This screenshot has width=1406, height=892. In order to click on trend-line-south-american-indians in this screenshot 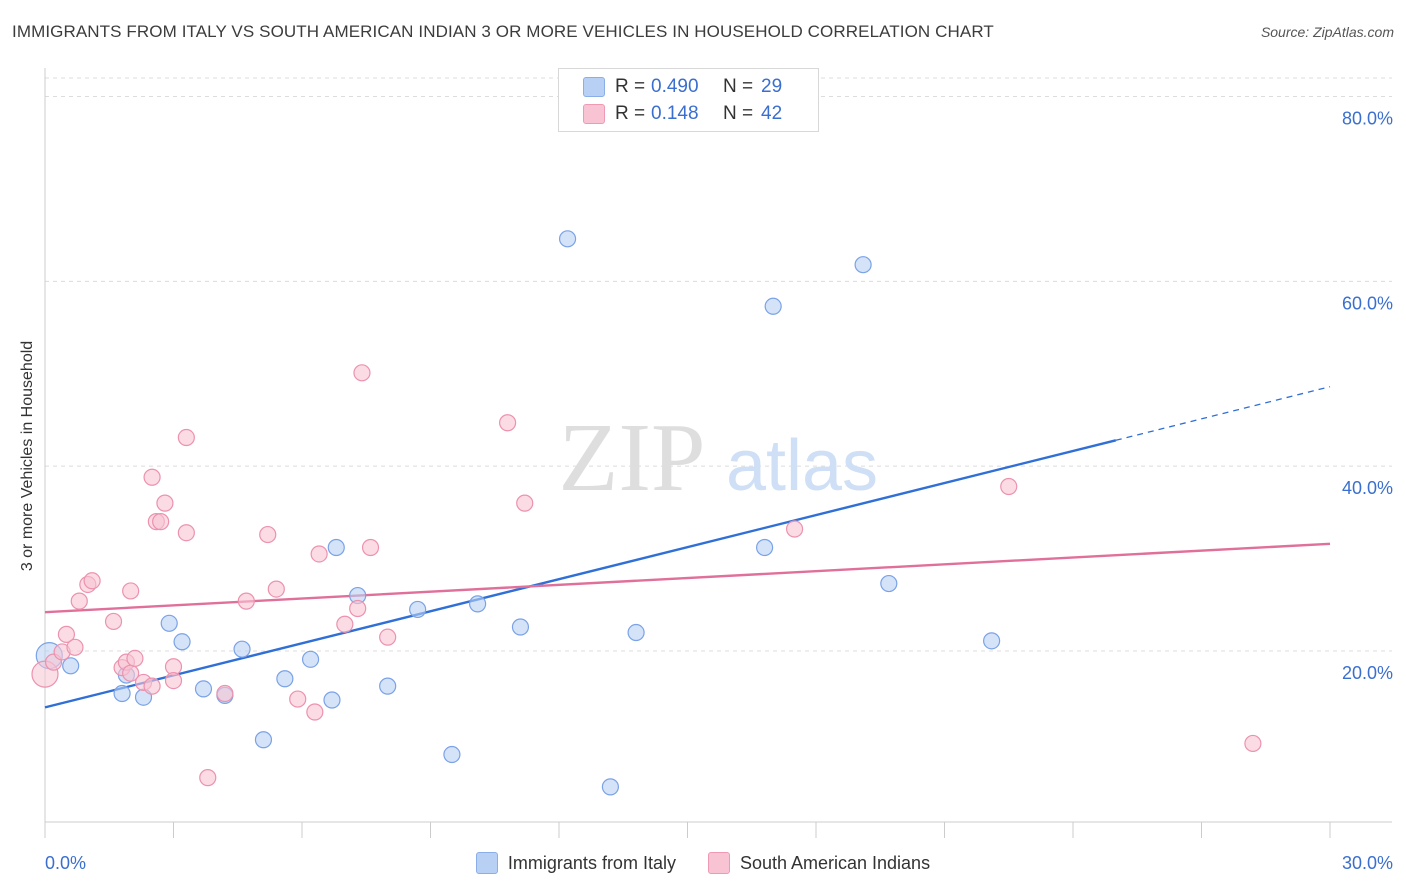, I will do `click(687, 578)`.